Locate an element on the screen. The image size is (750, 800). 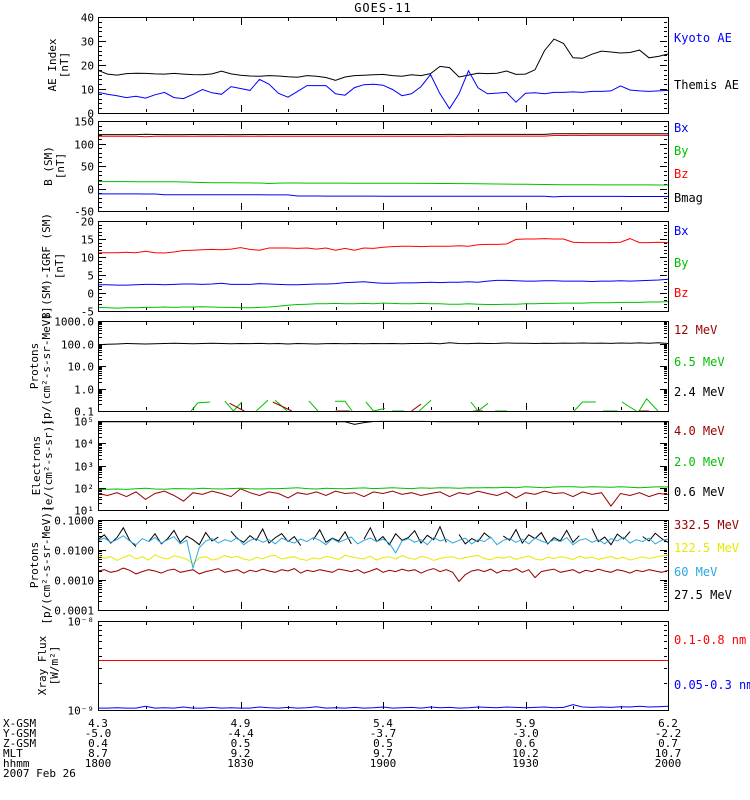
xaxis-value-x-gsm-1: 4.9 is located at coordinates (241, 723).